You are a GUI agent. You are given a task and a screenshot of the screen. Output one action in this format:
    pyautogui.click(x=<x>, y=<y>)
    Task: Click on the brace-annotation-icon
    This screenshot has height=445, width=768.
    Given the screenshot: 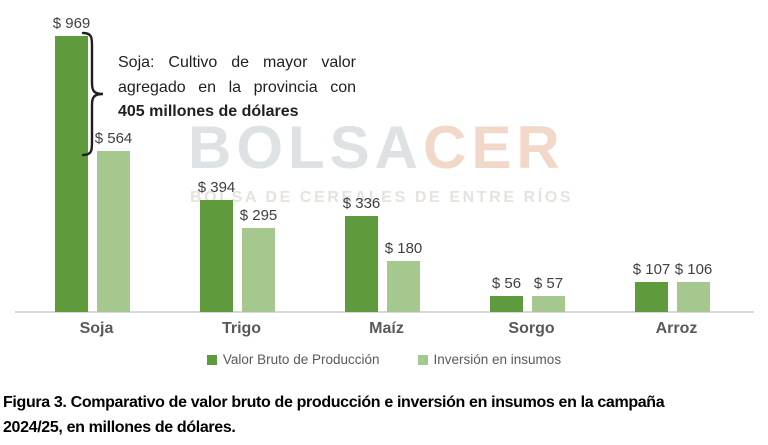 What is the action you would take?
    pyautogui.click(x=92, y=94)
    